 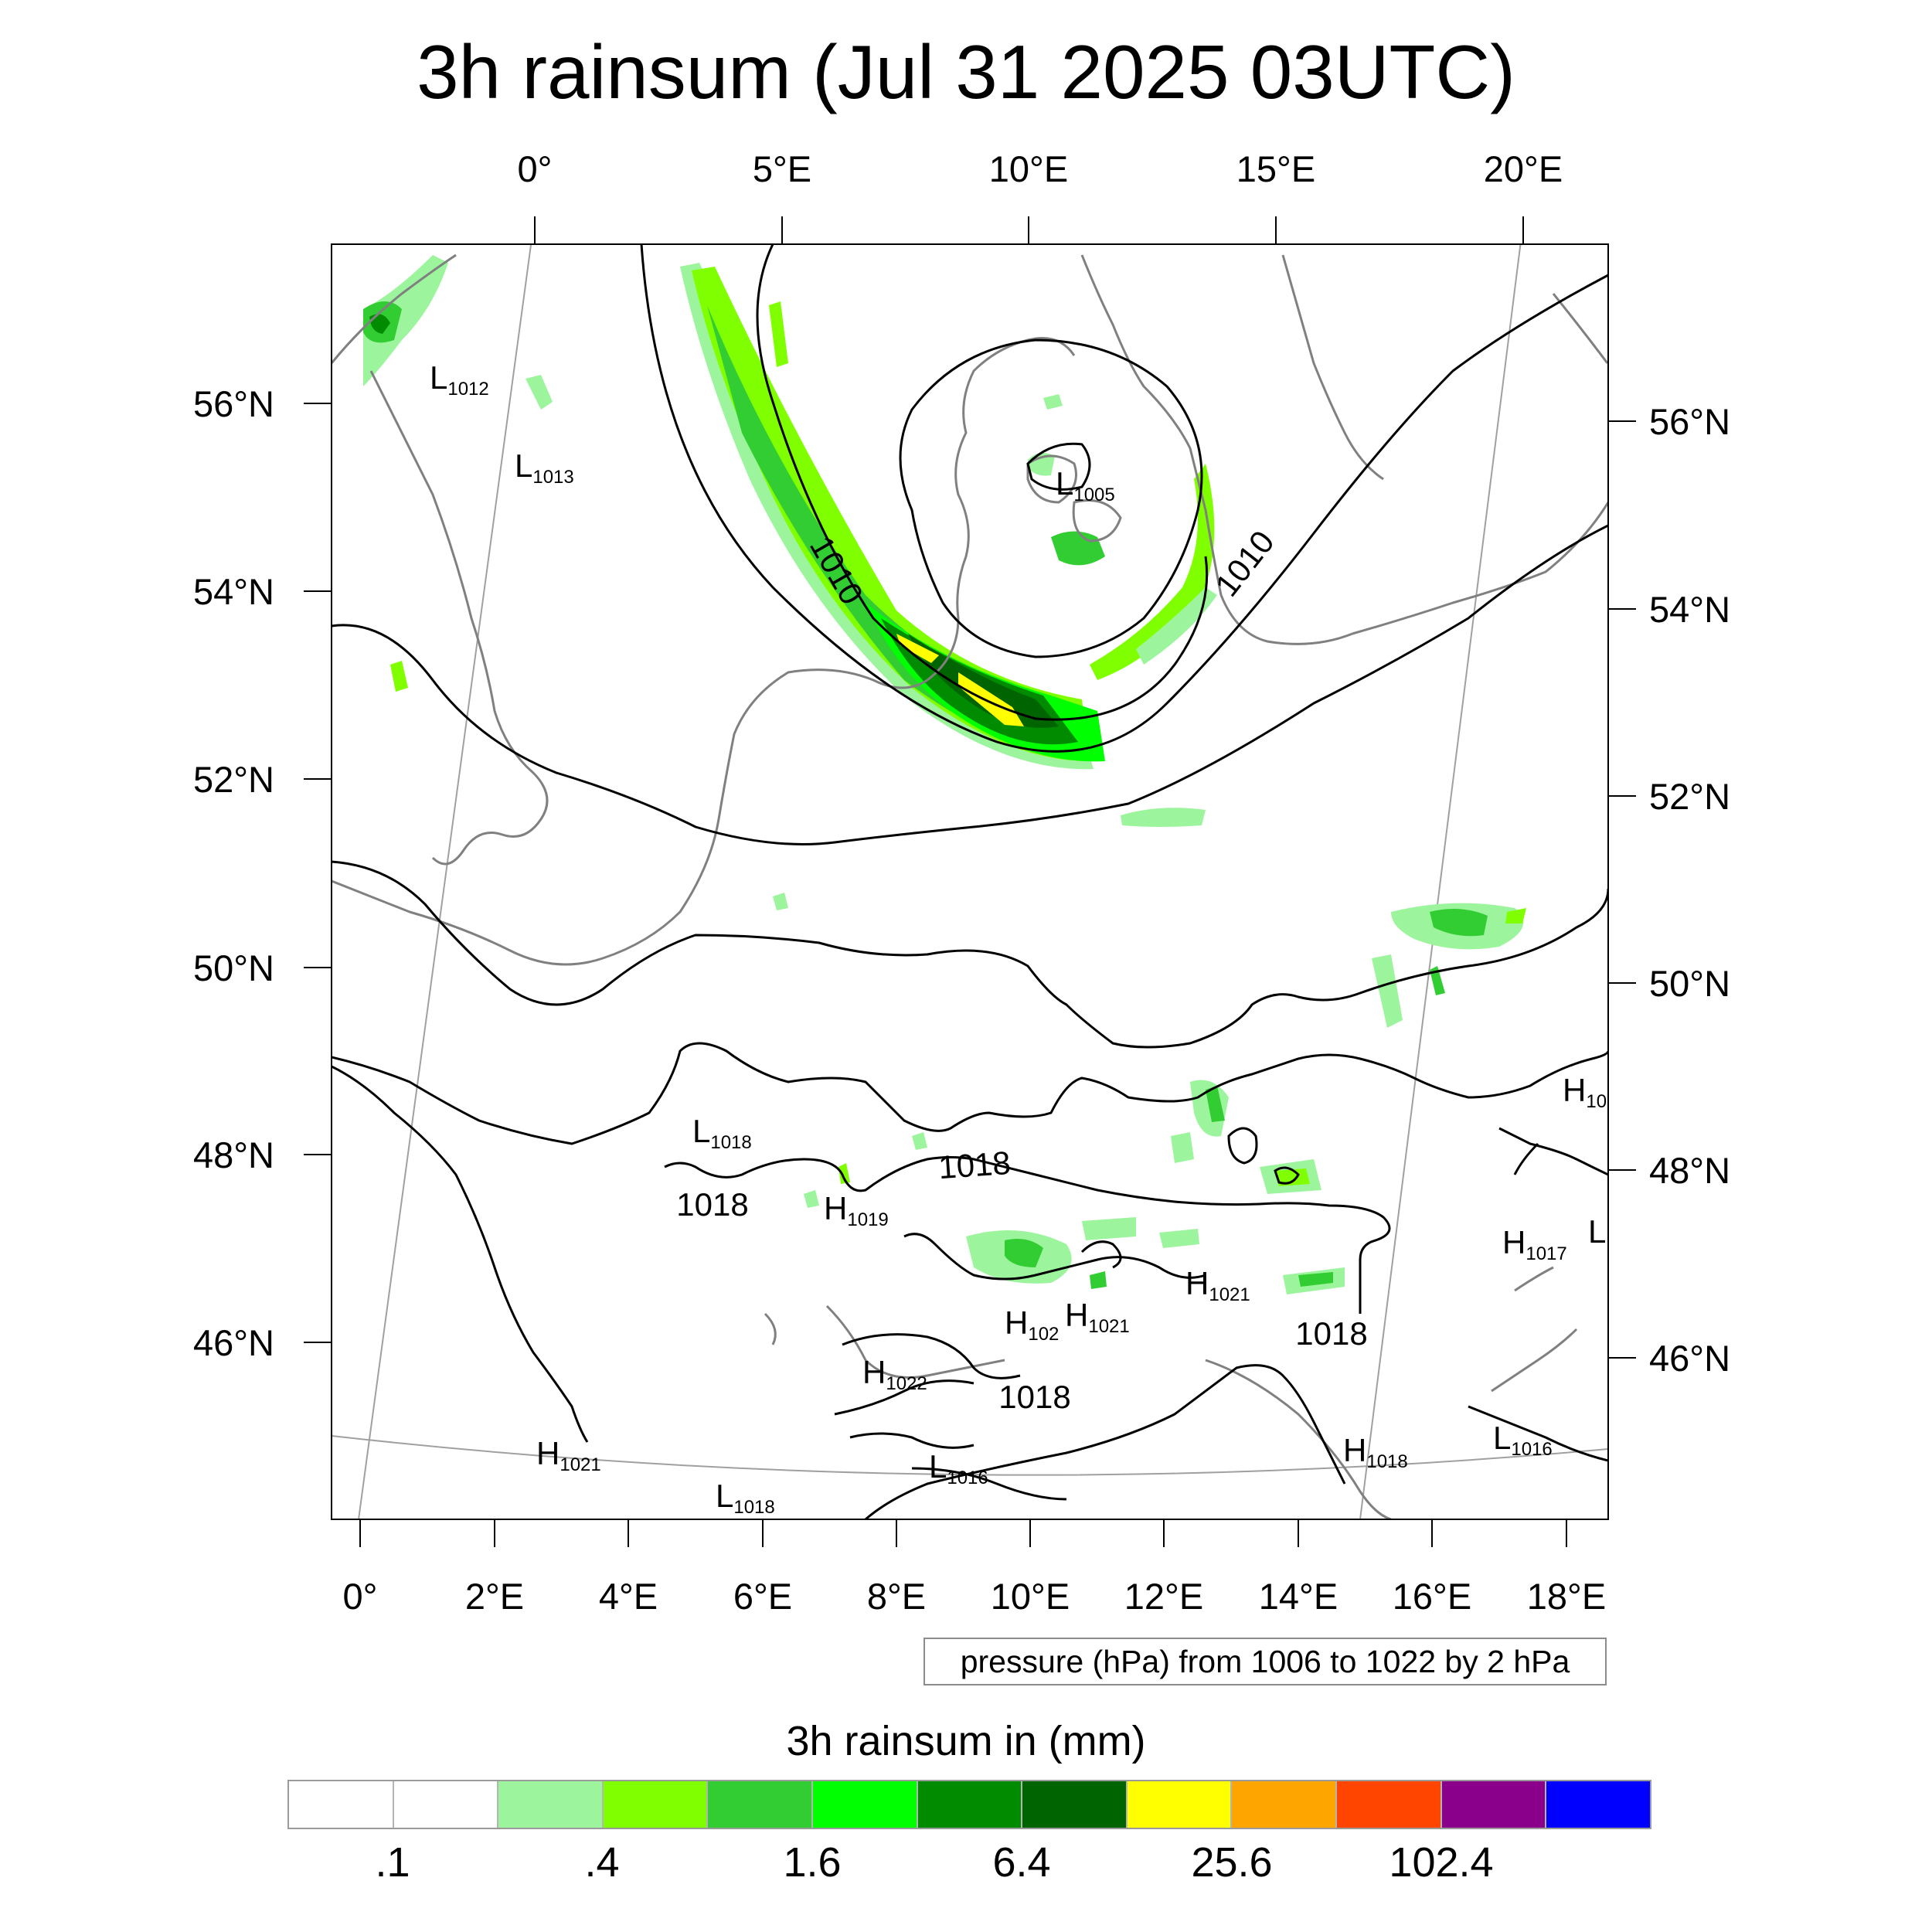 What do you see at coordinates (897, 1597) in the screenshot?
I see `bottom-lon-label: 8°E` at bounding box center [897, 1597].